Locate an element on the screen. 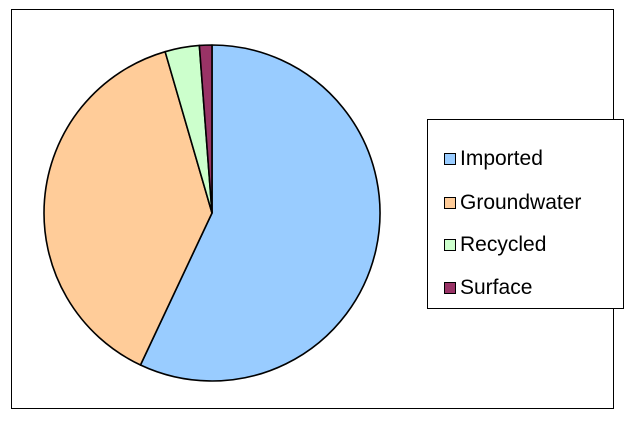 The height and width of the screenshot is (422, 626). legend-label-imported: Imported is located at coordinates (501, 158).